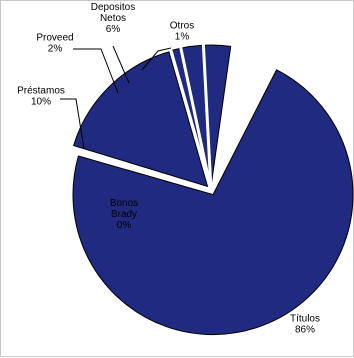 This screenshot has height=358, width=354. Describe the element at coordinates (54, 44) in the screenshot. I see `slice-label-proveed: Proveed 2%` at that location.